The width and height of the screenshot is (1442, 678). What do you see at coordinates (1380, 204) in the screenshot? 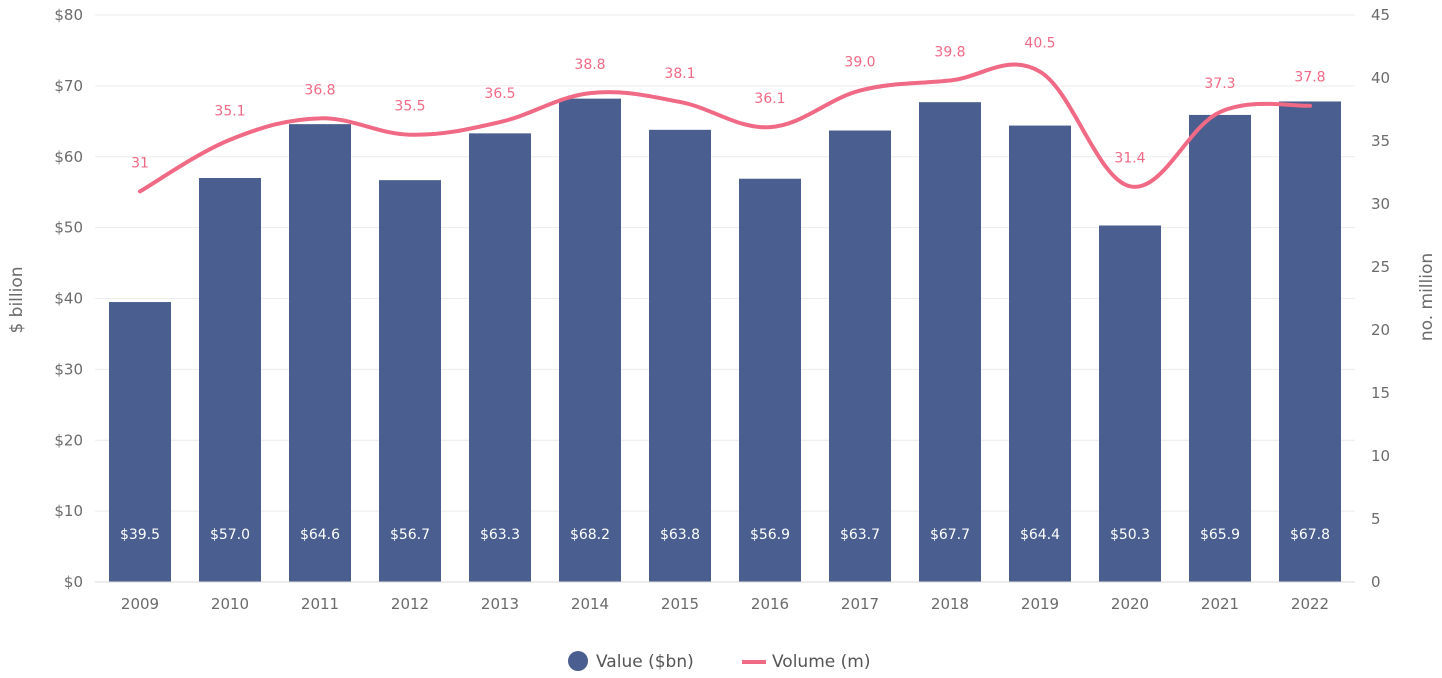
I see `y-right-tick-label: 30` at bounding box center [1380, 204].